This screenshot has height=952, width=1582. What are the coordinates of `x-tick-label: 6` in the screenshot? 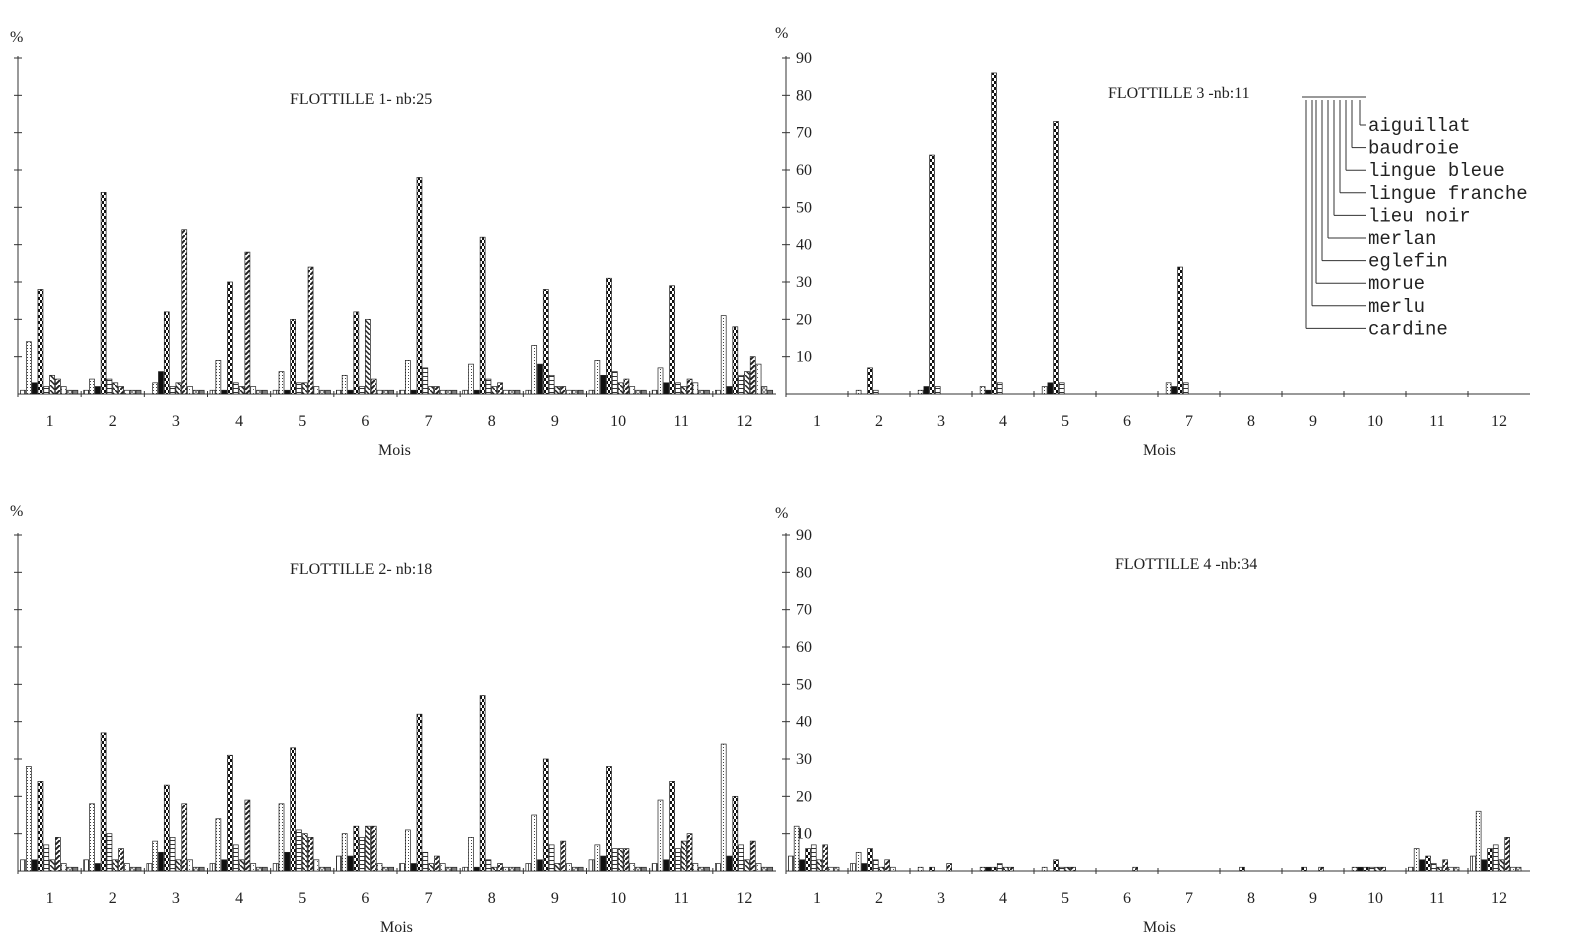 It's located at (1127, 898).